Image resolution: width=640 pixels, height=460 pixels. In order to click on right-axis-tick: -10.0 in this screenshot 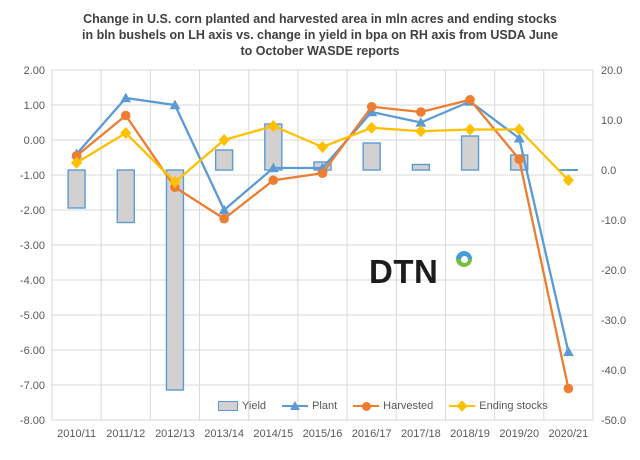, I will do `click(613, 221)`.